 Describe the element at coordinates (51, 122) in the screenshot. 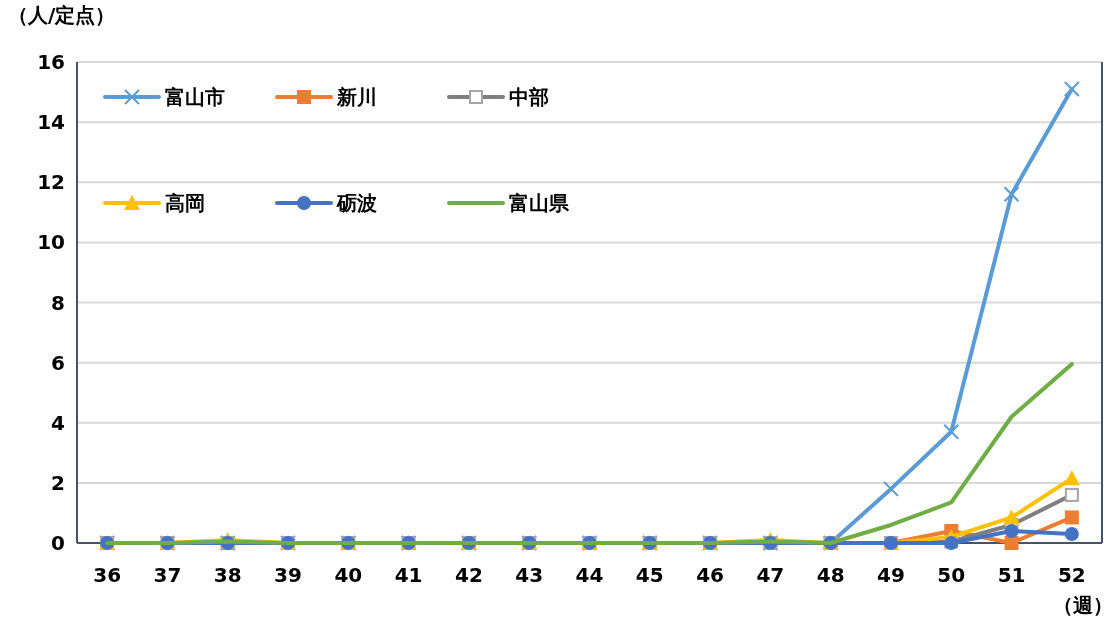

I see `y-tick-label: 14` at that location.